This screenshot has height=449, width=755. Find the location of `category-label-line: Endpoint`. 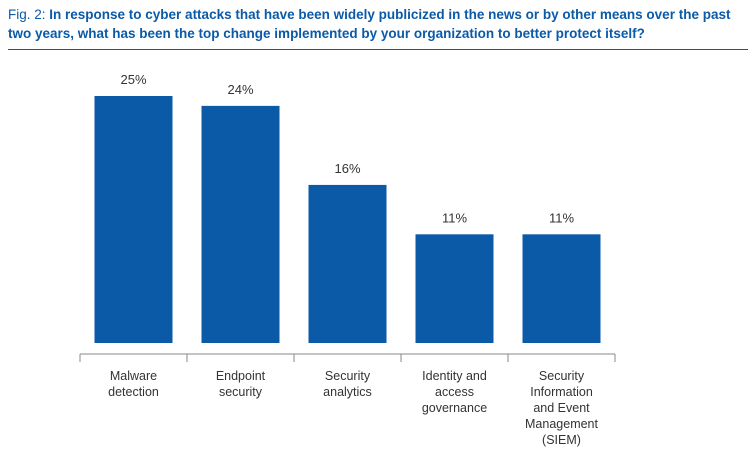

category-label-line: Endpoint is located at coordinates (240, 376).